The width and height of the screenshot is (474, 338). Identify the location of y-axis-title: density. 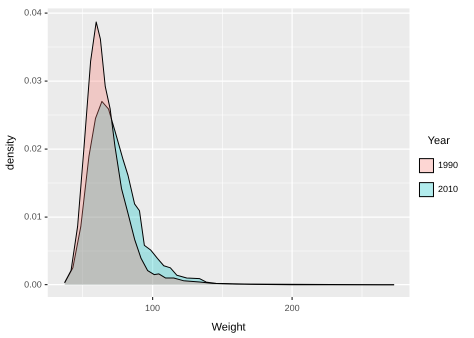
(10, 152).